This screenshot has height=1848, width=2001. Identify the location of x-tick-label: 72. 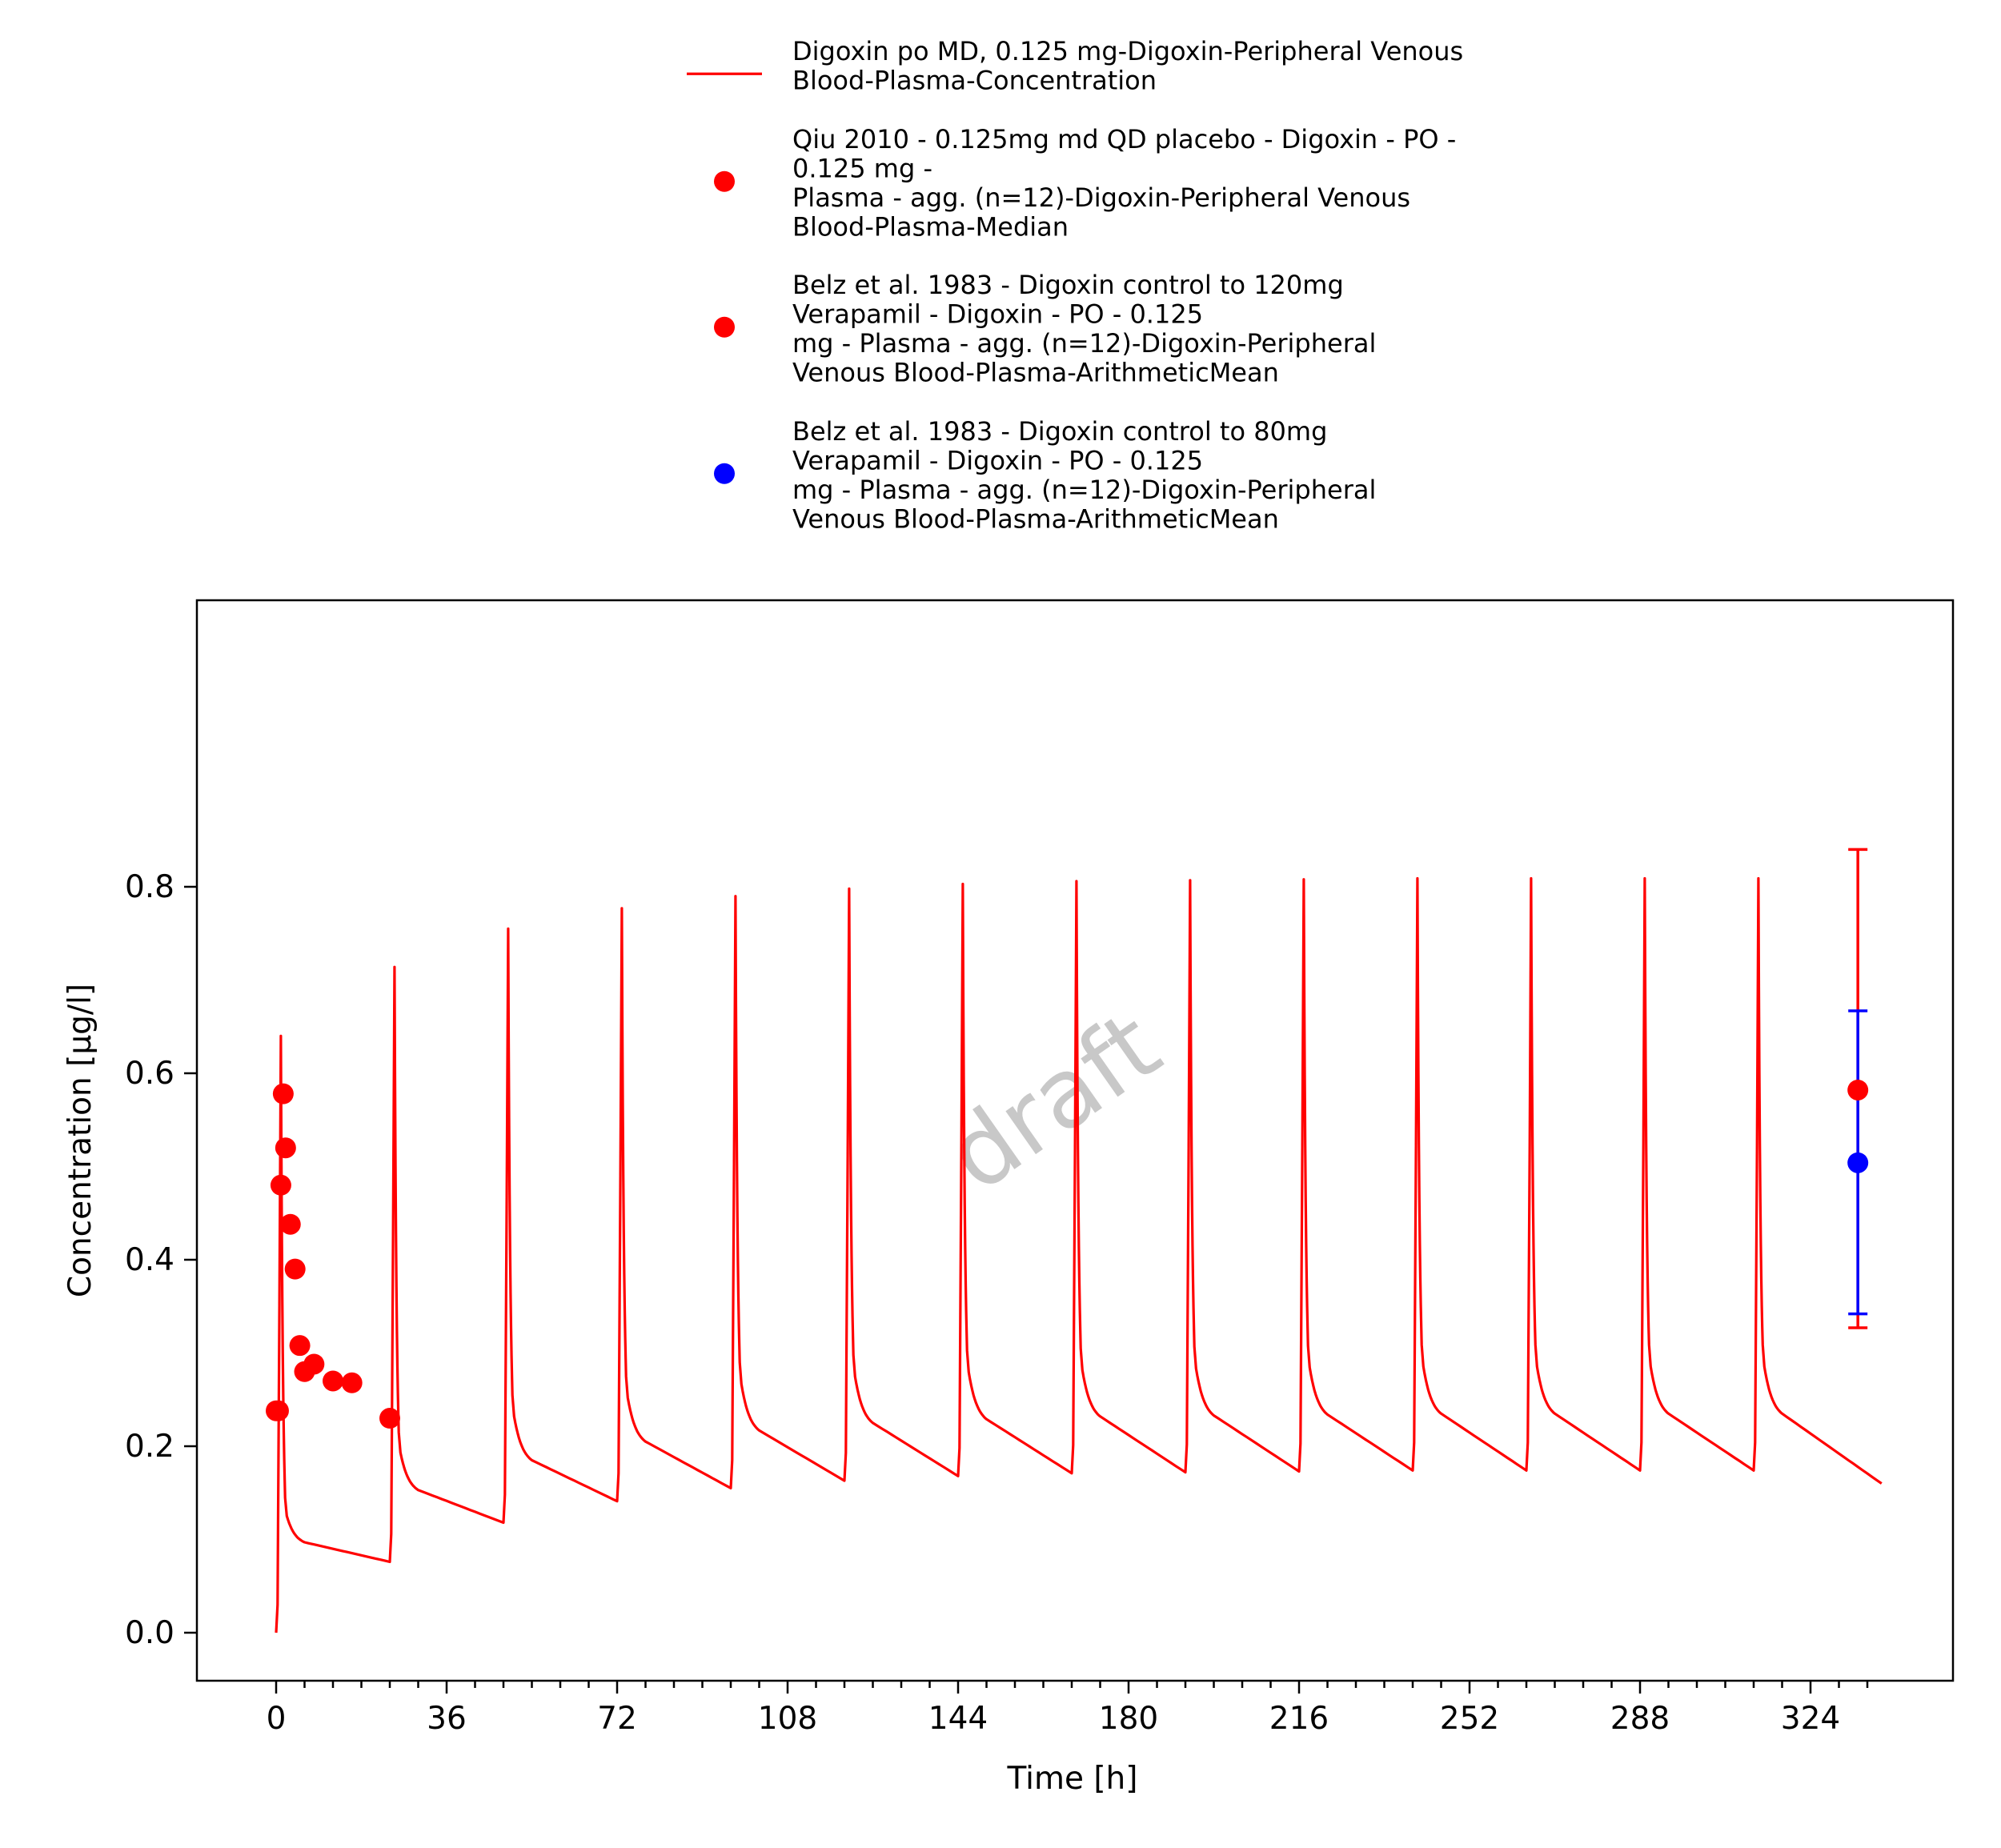
(617, 1719).